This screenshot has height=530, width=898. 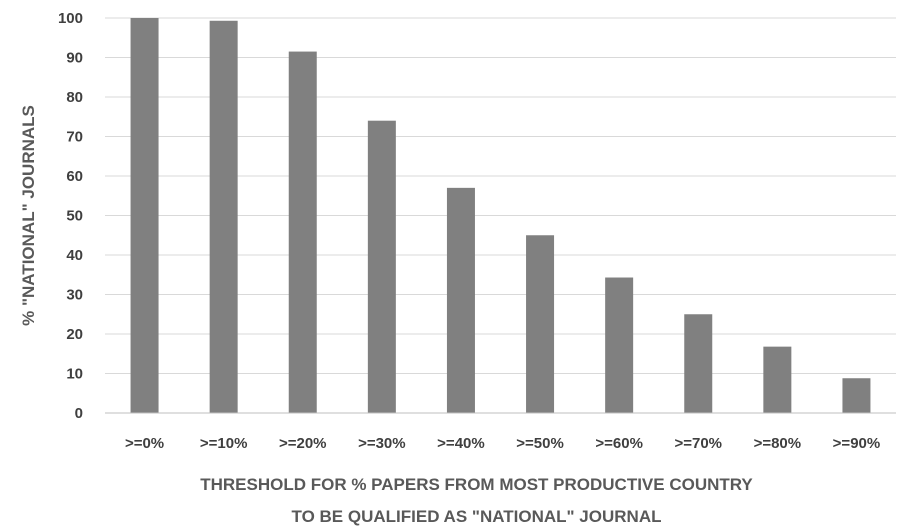 What do you see at coordinates (74, 176) in the screenshot?
I see `y-tick-label: 60` at bounding box center [74, 176].